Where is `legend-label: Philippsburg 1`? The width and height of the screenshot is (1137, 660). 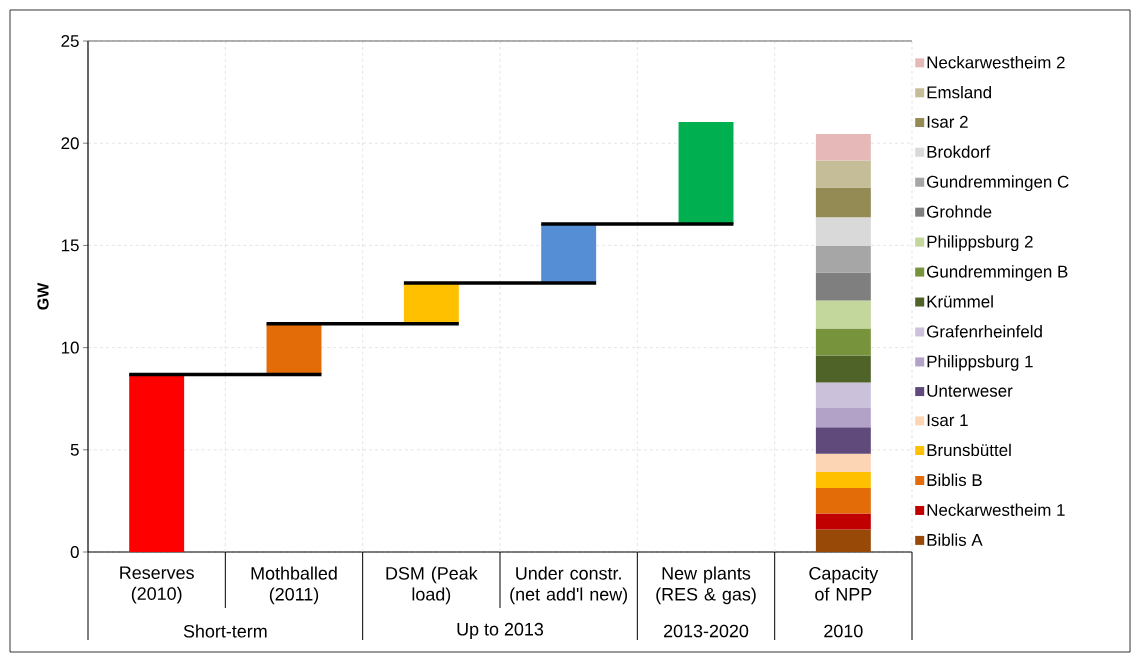 legend-label: Philippsburg 1 is located at coordinates (980, 363).